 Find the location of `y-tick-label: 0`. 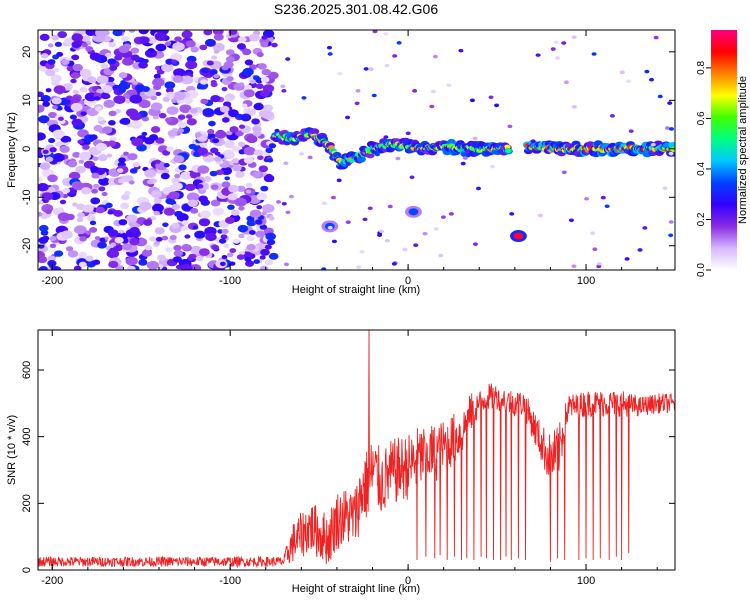

y-tick-label: 0 is located at coordinates (27, 149).